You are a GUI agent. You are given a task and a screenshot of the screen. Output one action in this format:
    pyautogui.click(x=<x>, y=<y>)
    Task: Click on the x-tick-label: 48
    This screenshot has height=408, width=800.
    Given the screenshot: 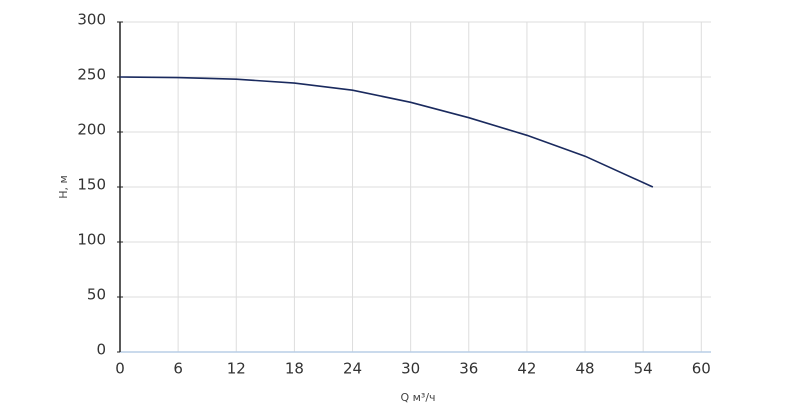 What is the action you would take?
    pyautogui.click(x=585, y=369)
    